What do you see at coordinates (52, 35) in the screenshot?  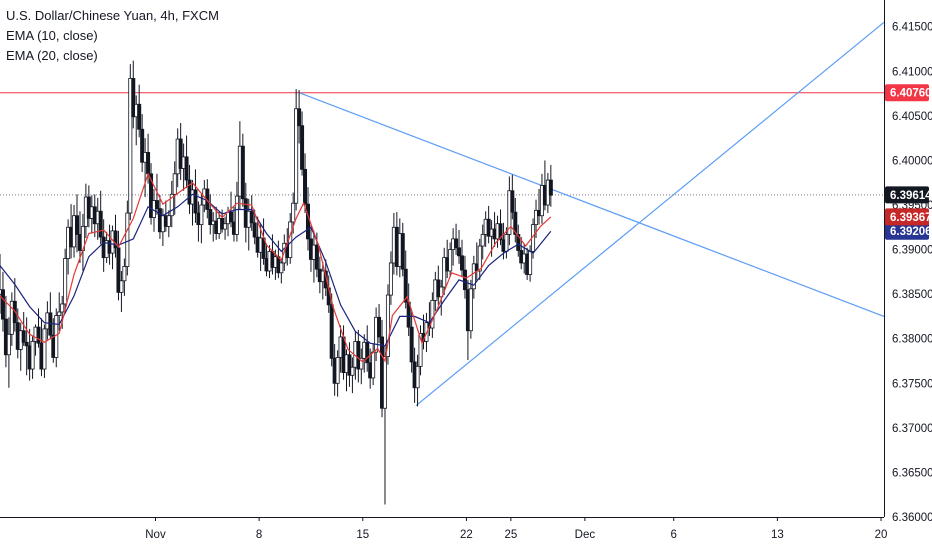 I see `ema10-legend: EMA (10, close)` at bounding box center [52, 35].